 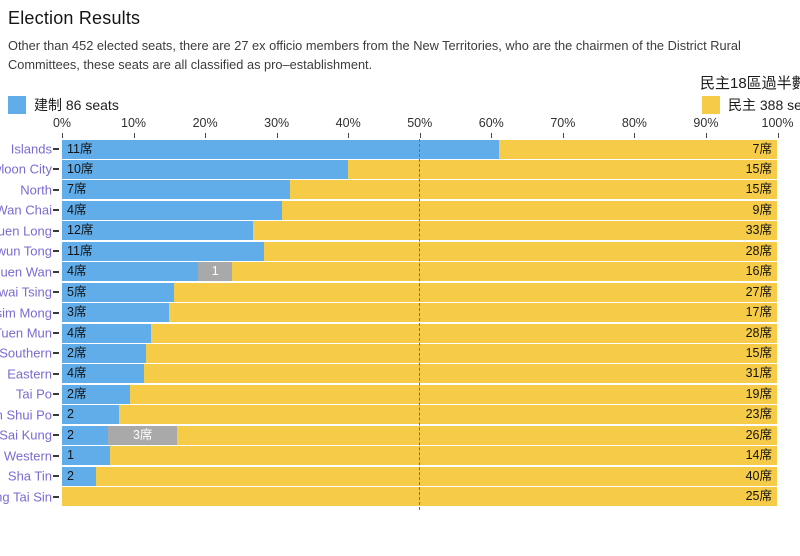 I want to click on bar-value-label: 28席, so click(x=758, y=250).